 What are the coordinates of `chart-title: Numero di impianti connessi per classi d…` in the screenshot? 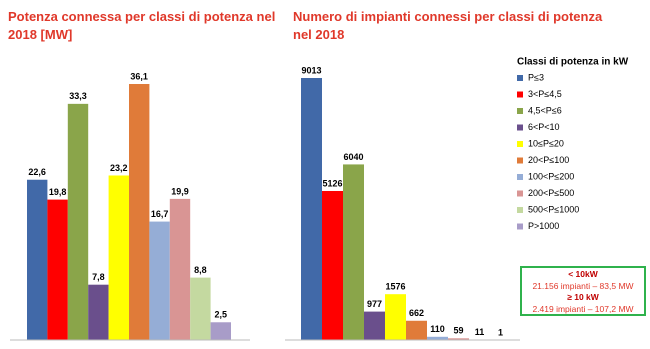 It's located at (448, 25).